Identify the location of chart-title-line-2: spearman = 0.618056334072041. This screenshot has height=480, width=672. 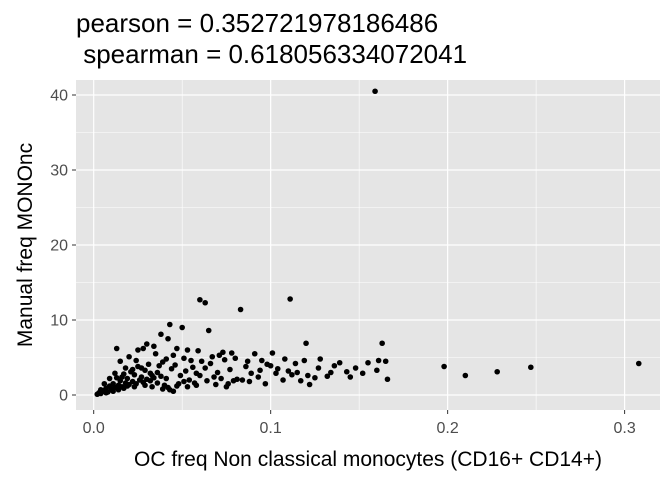
(271, 54).